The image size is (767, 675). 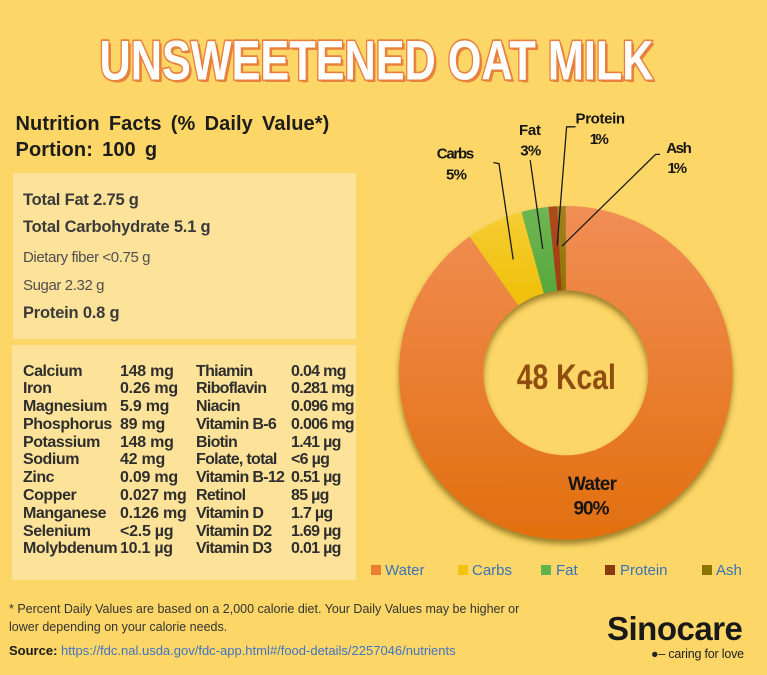 I want to click on svg-text: Carbs, so click(x=456, y=154).